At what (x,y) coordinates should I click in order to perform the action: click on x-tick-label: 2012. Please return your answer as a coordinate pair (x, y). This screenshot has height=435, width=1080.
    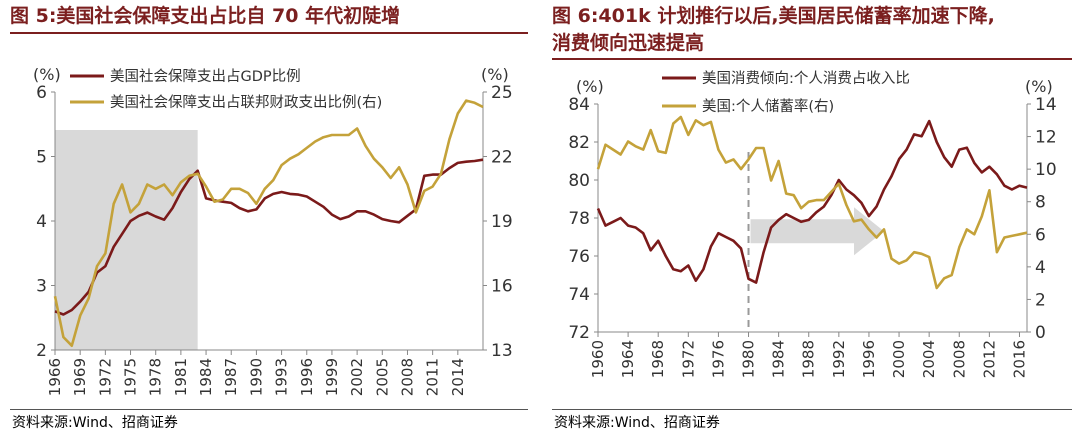
    Looking at the image, I should click on (989, 359).